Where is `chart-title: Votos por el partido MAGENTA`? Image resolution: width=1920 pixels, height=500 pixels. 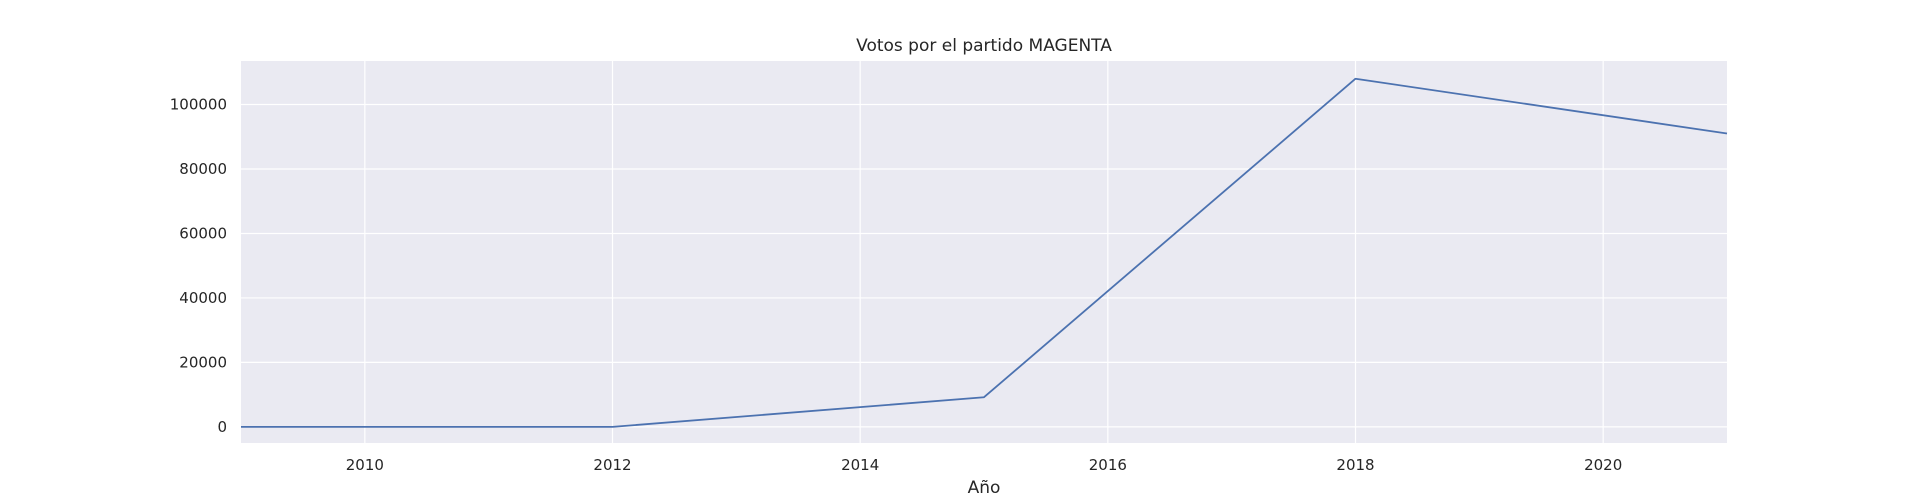
chart-title: Votos por el partido MAGENTA is located at coordinates (984, 46).